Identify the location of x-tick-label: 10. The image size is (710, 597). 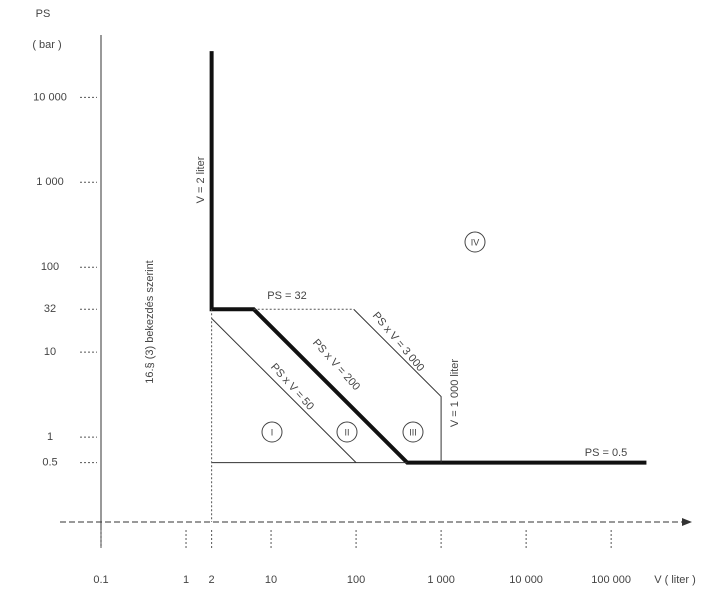
(271, 580).